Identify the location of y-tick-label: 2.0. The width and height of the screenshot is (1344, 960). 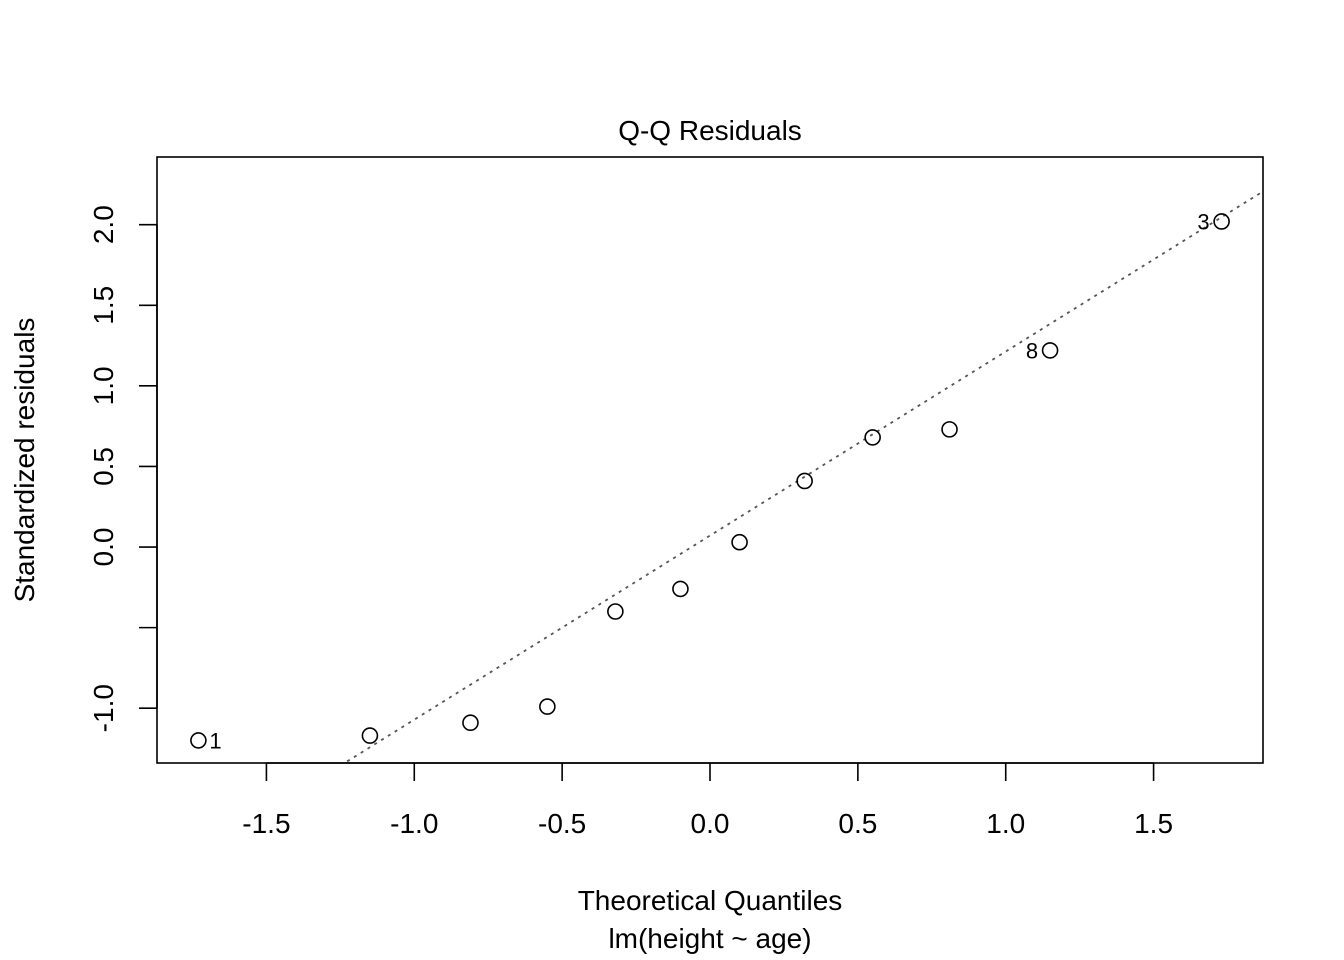
(103, 224).